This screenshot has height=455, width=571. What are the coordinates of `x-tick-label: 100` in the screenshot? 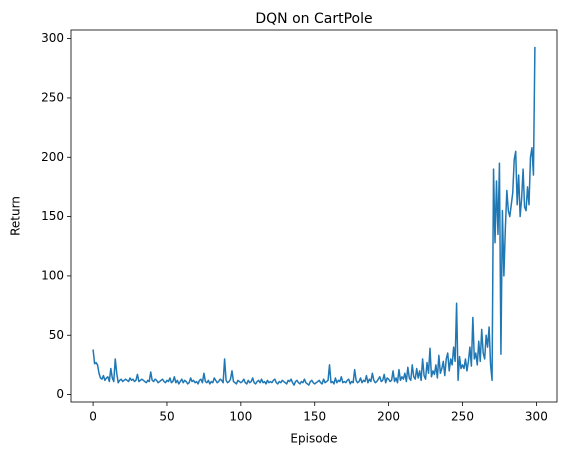 It's located at (240, 417).